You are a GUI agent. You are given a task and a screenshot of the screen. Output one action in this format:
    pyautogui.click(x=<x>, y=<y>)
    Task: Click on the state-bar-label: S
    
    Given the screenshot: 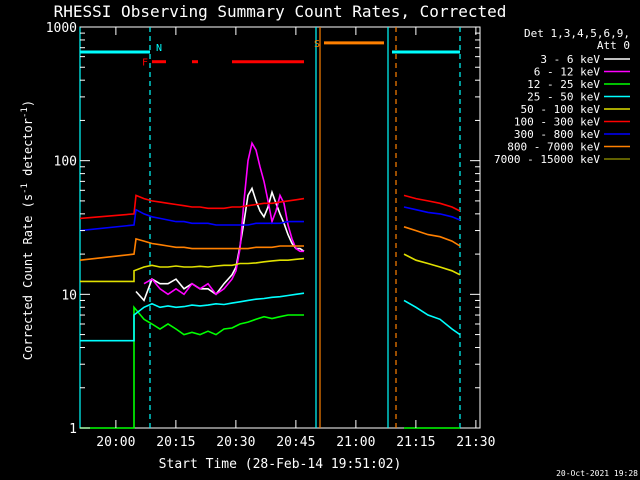 What is the action you would take?
    pyautogui.click(x=317, y=44)
    